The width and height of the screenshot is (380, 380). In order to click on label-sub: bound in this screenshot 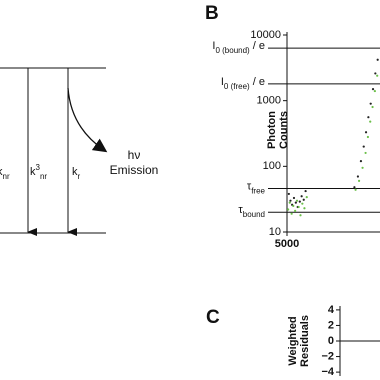, I will do `click(254, 214)`.